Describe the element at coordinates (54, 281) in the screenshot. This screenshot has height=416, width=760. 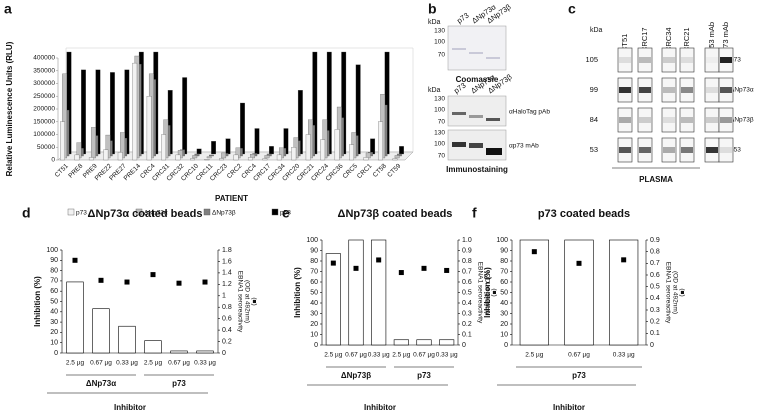
I see `y-tick-label: 70` at that location.